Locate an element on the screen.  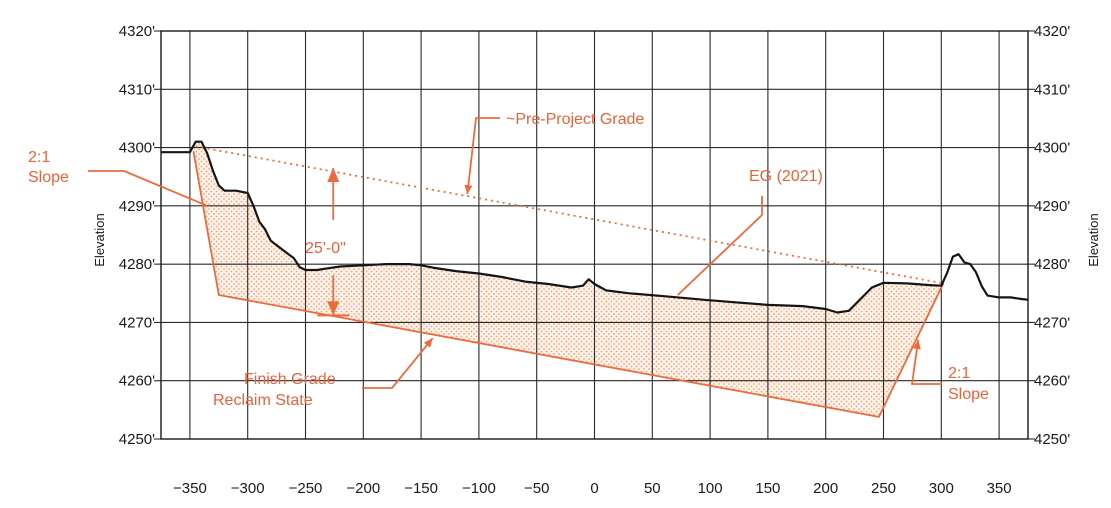
slope-right-label-line2: Slope is located at coordinates (968, 394).